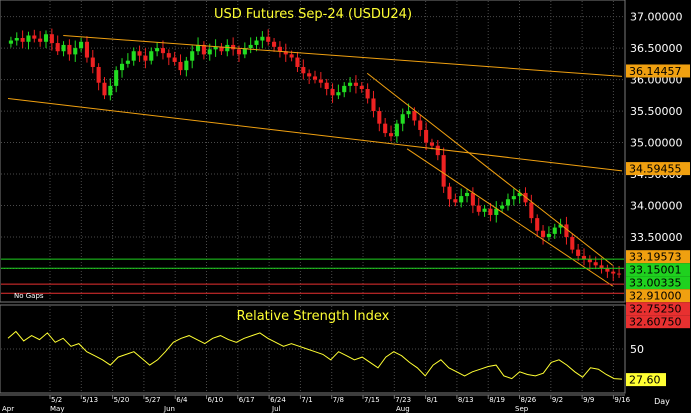  I want to click on x-day-label: 8/1, so click(432, 400).